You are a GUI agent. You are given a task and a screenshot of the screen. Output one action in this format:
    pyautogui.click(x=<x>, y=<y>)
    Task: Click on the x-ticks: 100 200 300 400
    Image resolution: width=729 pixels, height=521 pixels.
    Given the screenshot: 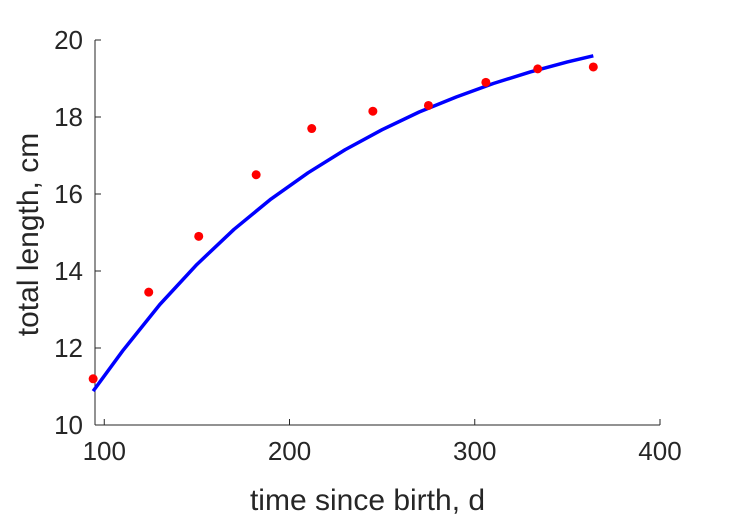 What is the action you would take?
    pyautogui.click(x=382, y=442)
    